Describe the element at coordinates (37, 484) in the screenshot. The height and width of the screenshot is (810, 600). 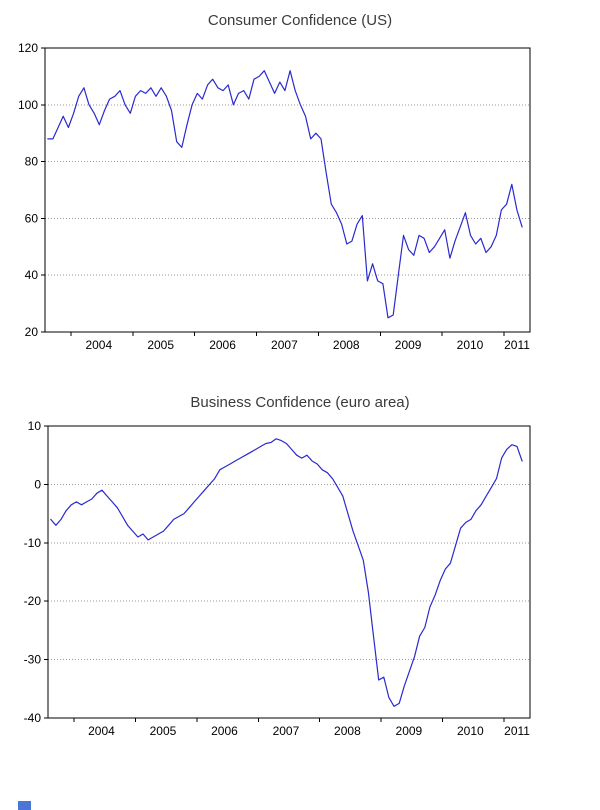
I see `y-tick-label: 0` at that location.